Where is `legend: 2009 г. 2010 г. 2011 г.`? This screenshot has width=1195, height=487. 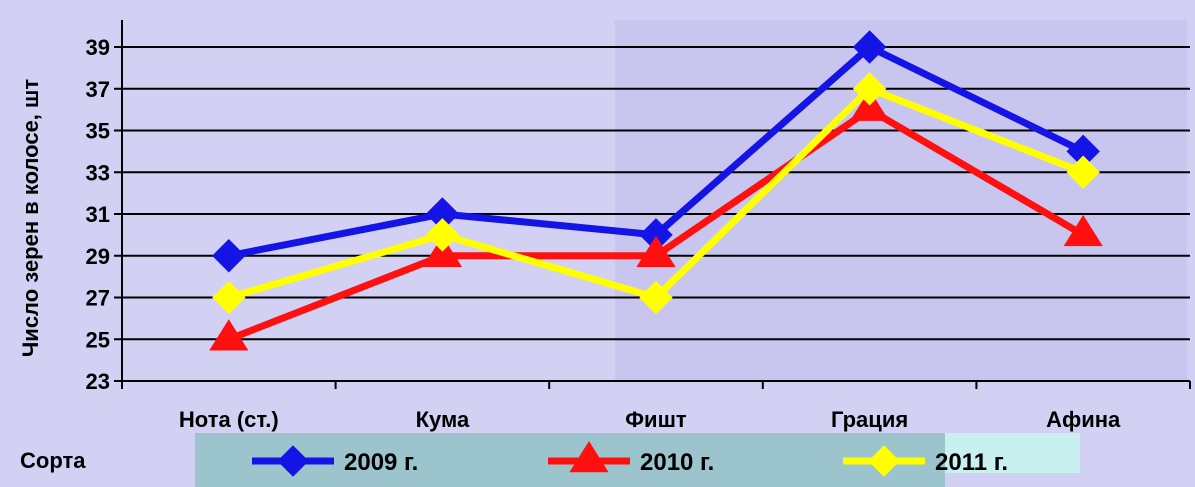 legend: 2009 г. 2010 г. 2011 г. is located at coordinates (630, 459).